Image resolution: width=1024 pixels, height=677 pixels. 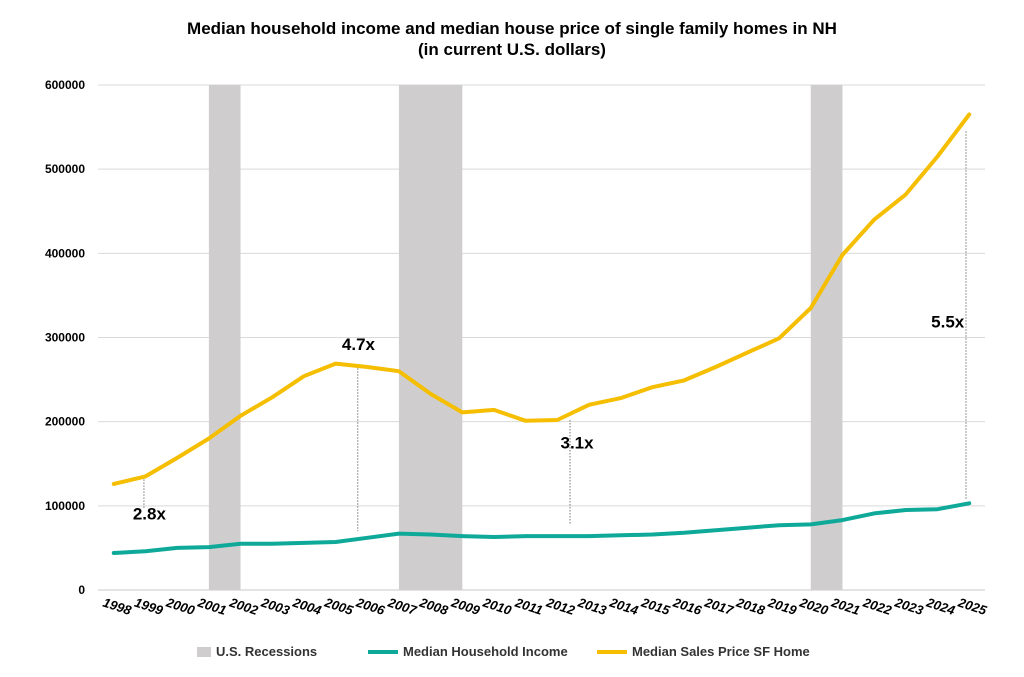 I want to click on x-tick-label: 2013, so click(x=592, y=606).